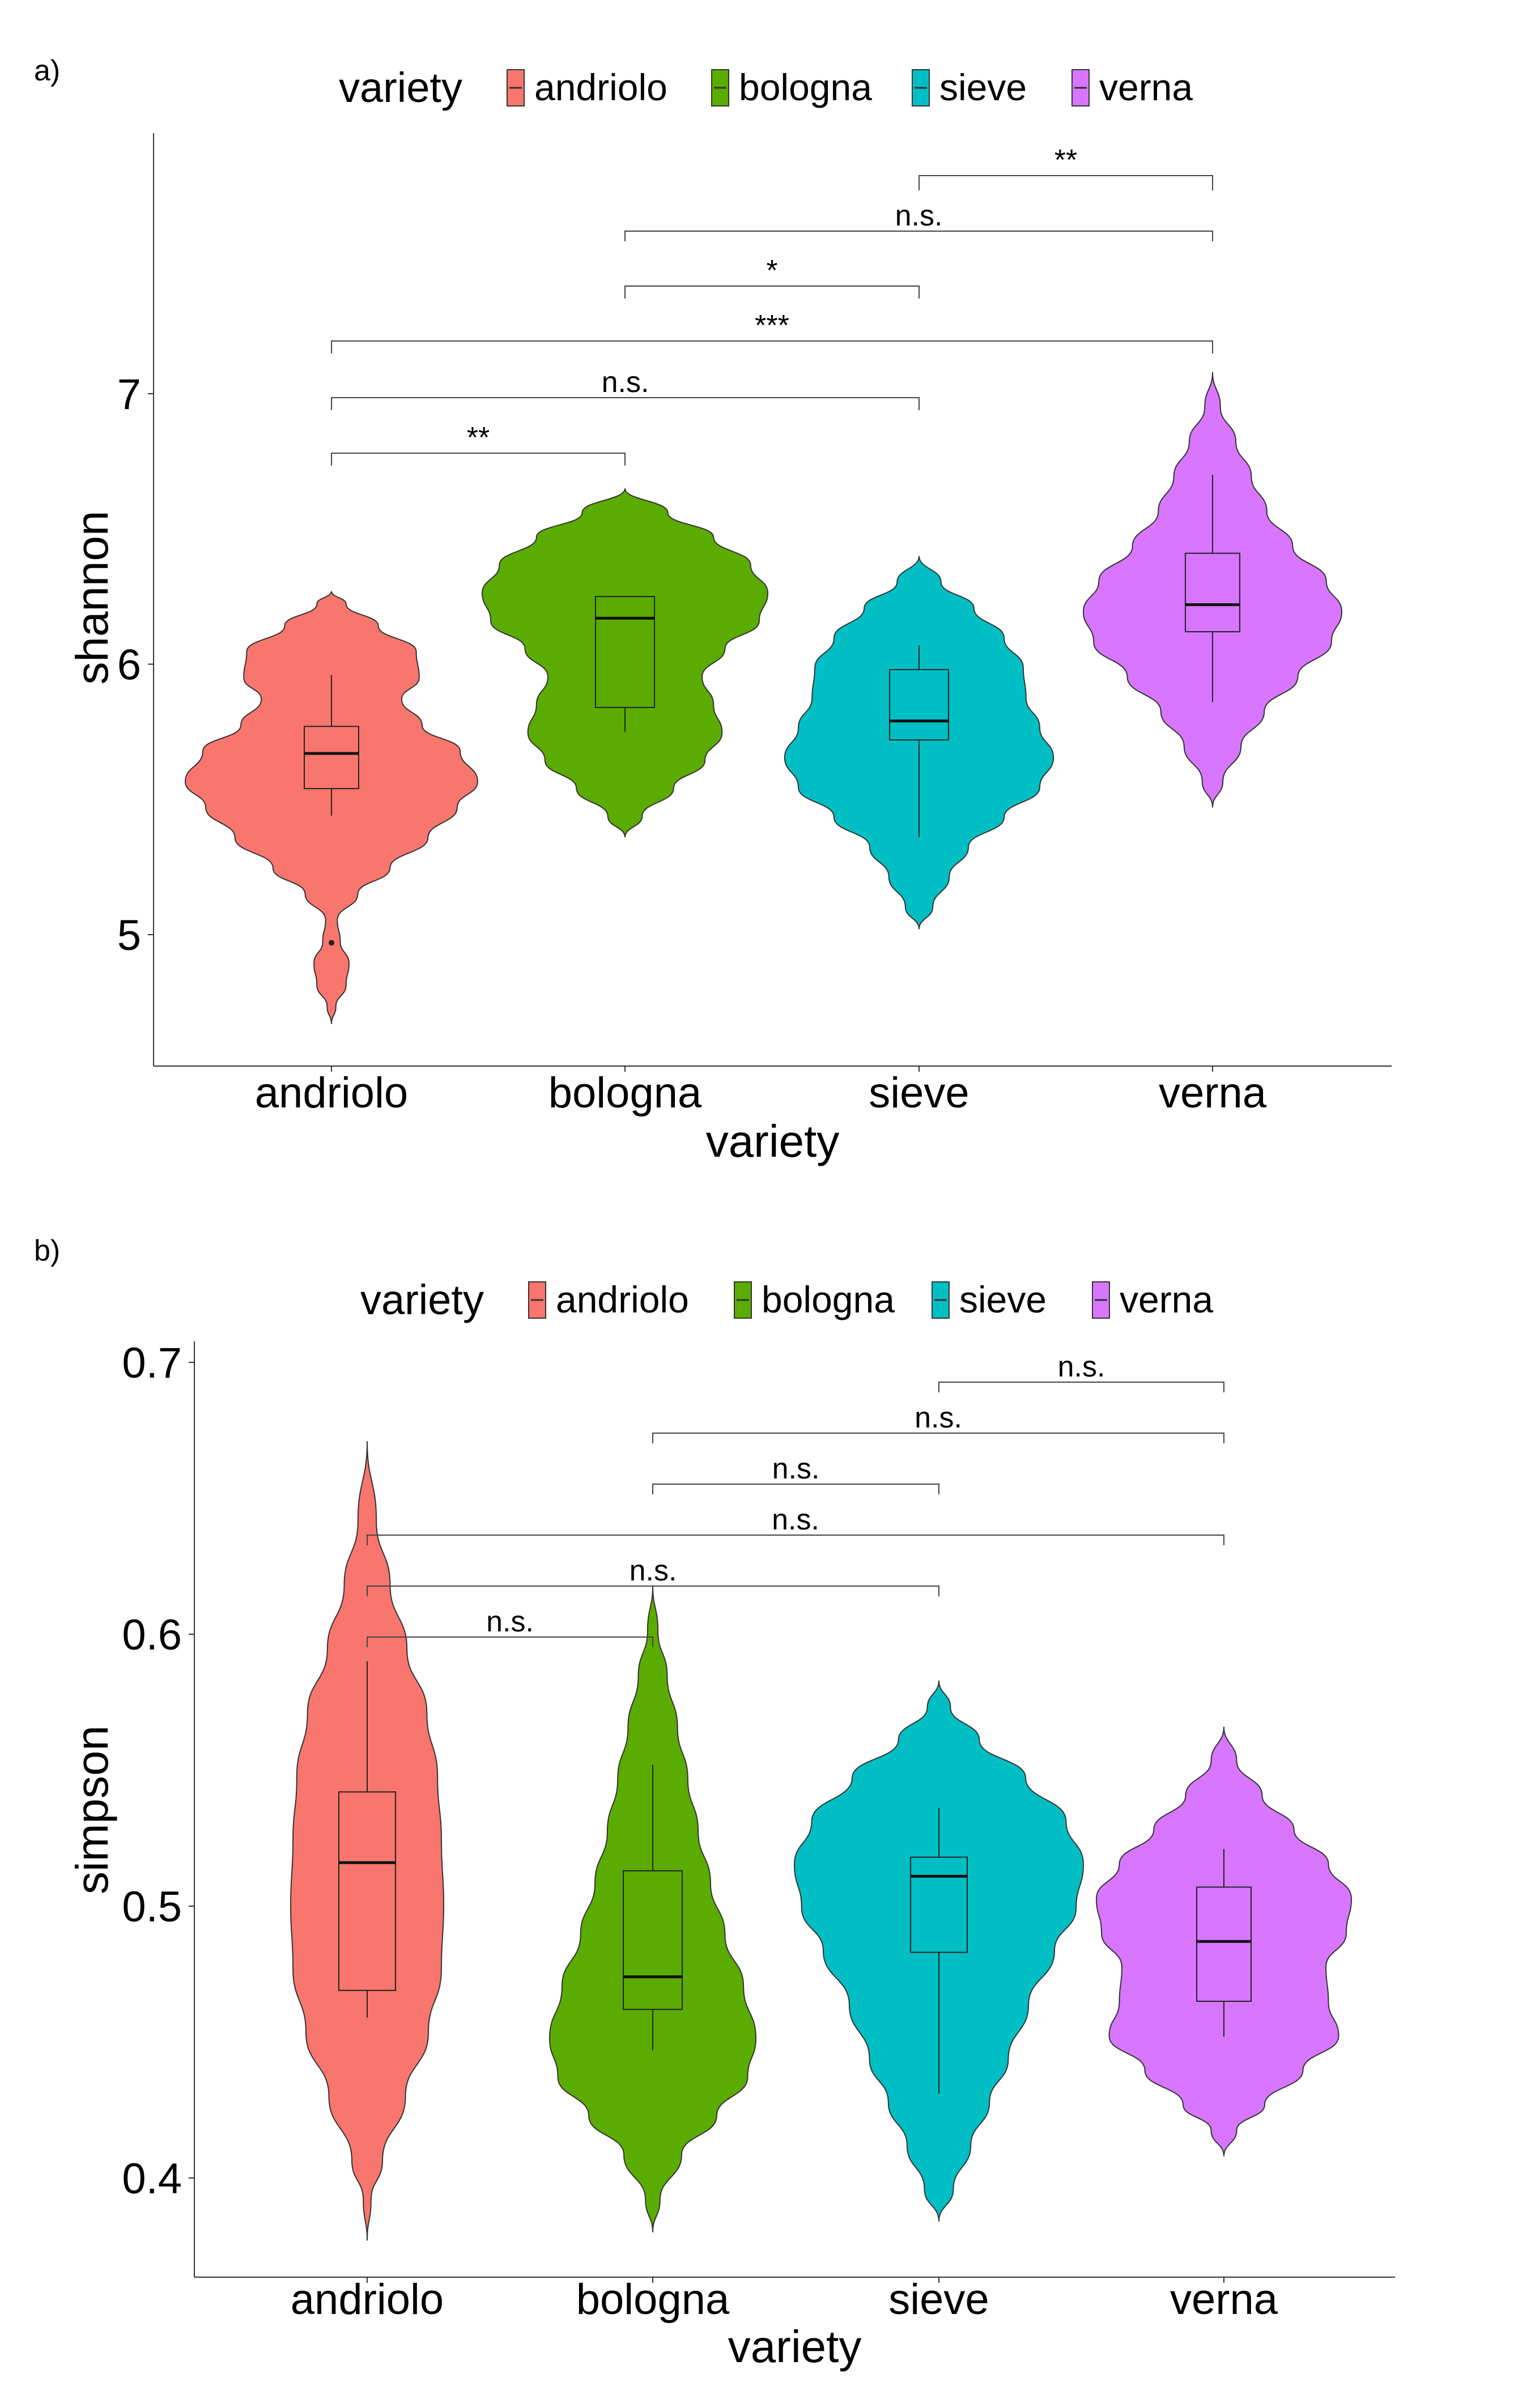 The height and width of the screenshot is (2408, 1531). I want to click on y-axis-title: shannon, so click(92, 598).